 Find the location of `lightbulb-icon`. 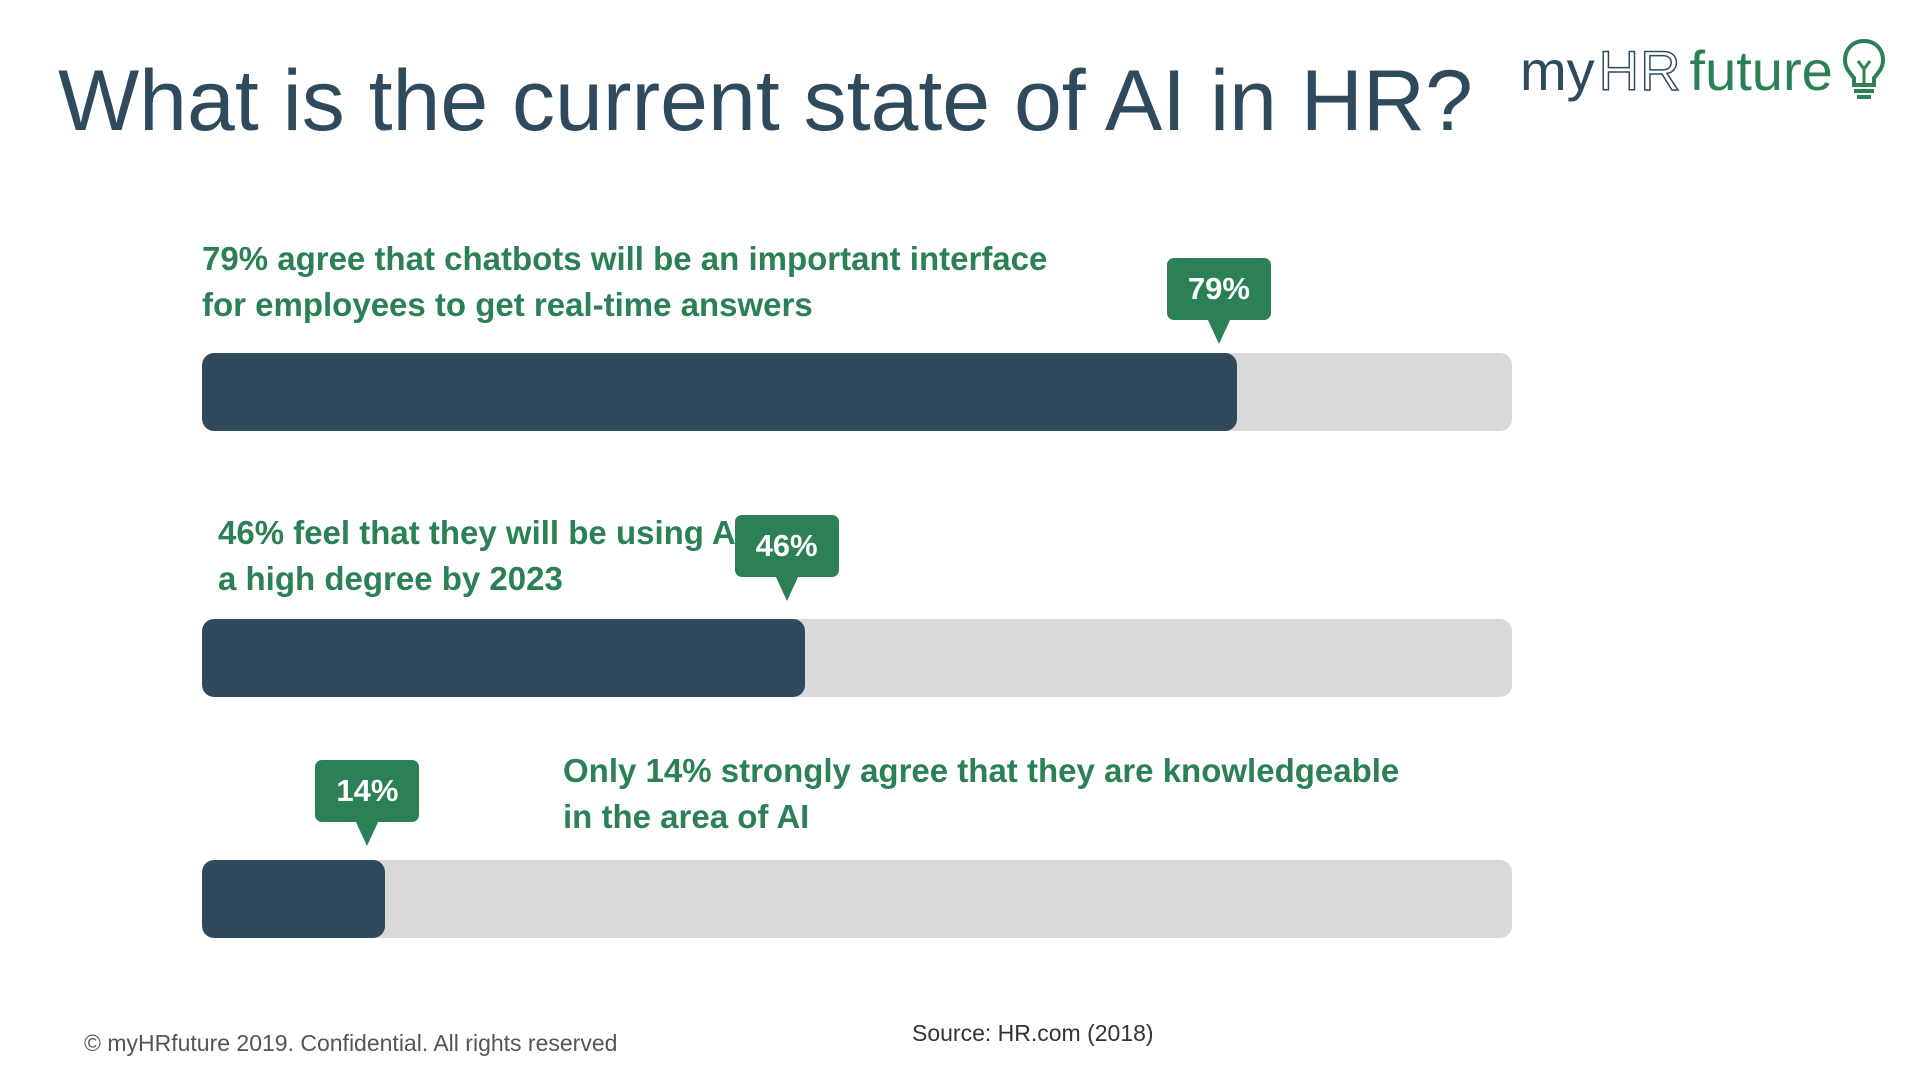

lightbulb-icon is located at coordinates (1863, 68).